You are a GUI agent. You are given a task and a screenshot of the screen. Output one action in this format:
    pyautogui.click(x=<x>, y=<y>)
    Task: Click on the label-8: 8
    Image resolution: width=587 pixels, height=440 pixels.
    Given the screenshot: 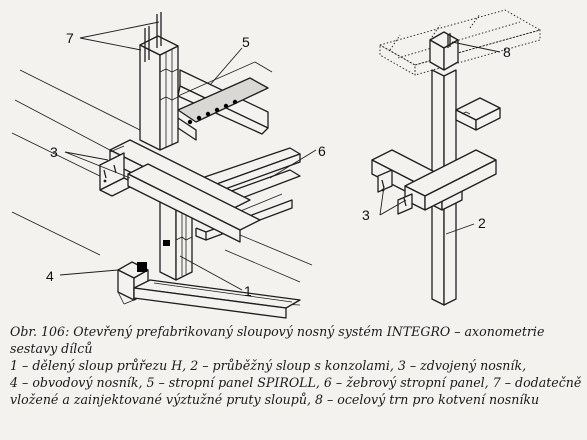 What is the action you would take?
    pyautogui.click(x=507, y=52)
    